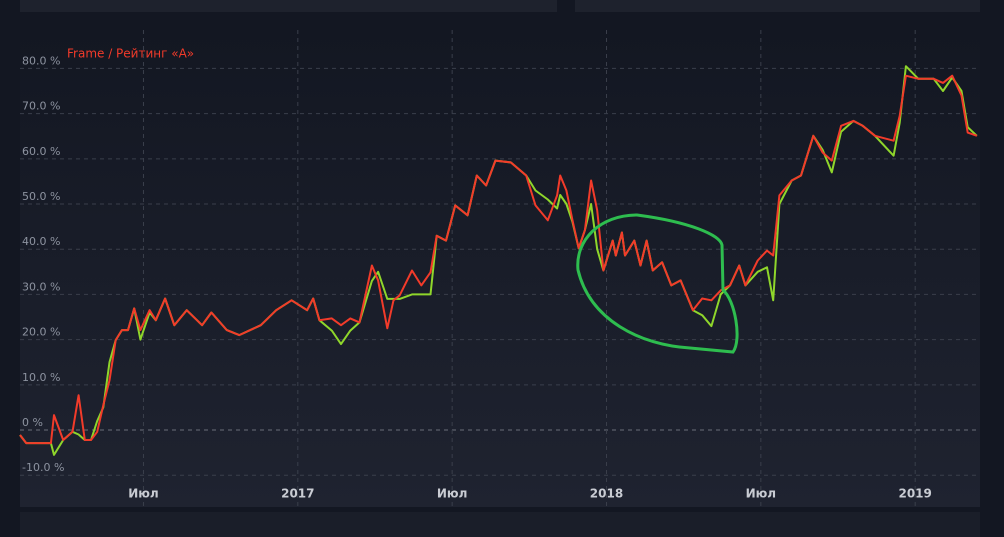  What do you see at coordinates (43, 467) in the screenshot?
I see `y-tick-label: -10.0 %` at bounding box center [43, 467].